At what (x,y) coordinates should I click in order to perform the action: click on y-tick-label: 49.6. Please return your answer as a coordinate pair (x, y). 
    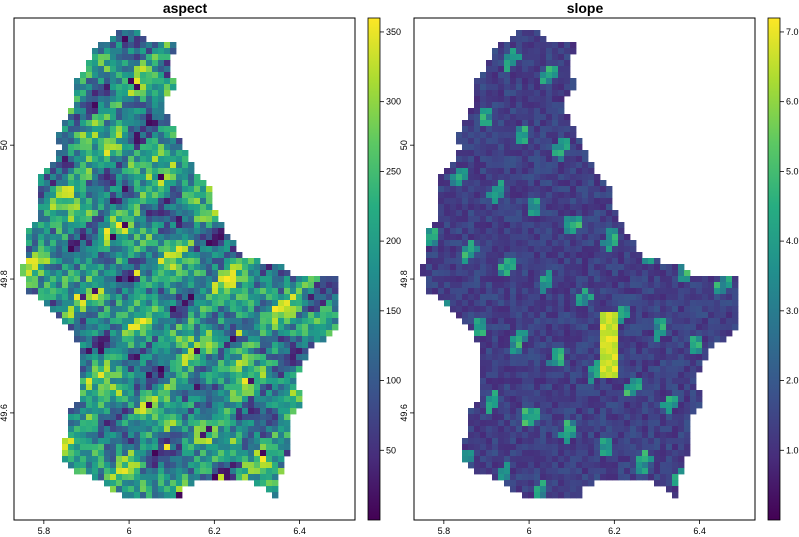
    Looking at the image, I should click on (404, 413).